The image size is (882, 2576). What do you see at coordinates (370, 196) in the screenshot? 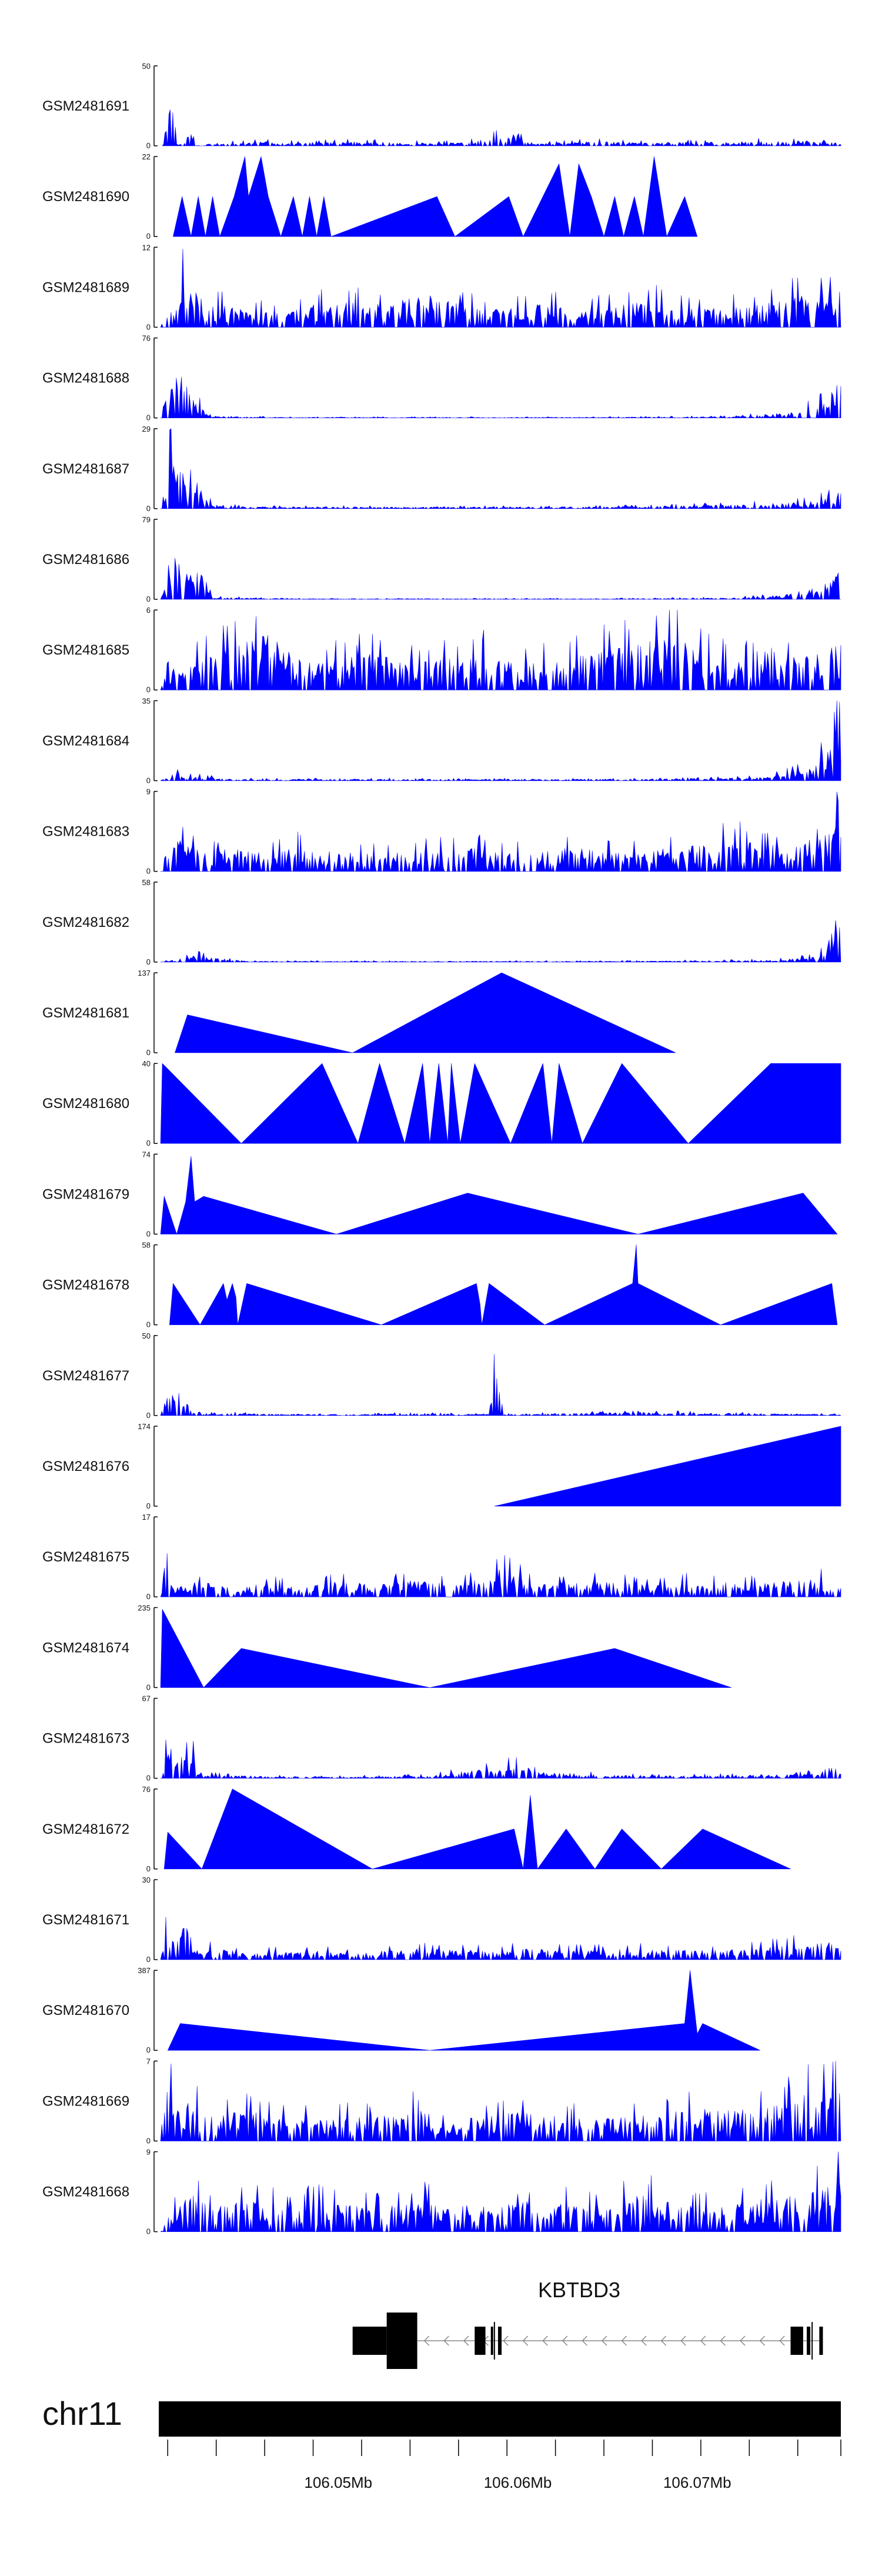
I see `track-GSM2481690: GSM2481690 22 0` at bounding box center [370, 196].